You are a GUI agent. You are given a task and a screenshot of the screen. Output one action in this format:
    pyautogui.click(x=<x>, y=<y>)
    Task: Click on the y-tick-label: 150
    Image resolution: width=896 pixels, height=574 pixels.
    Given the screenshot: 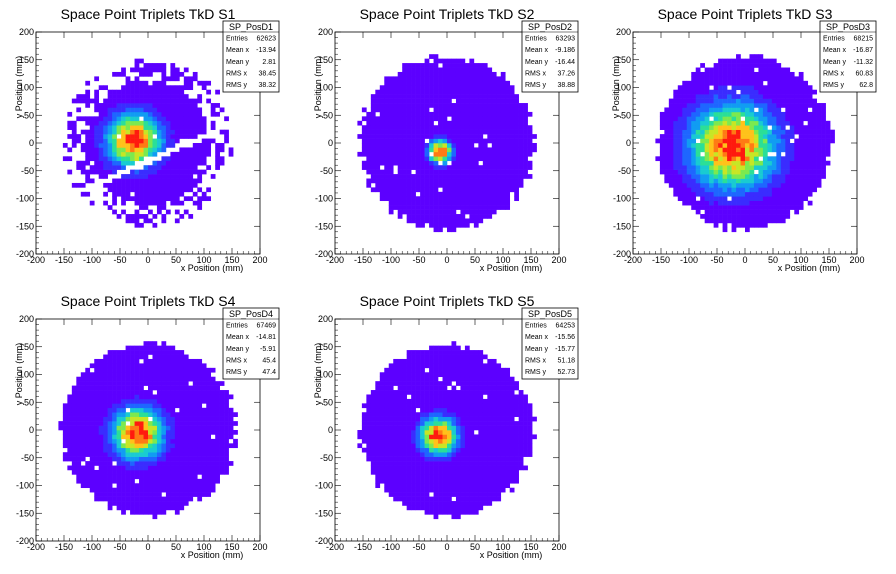 What is the action you would take?
    pyautogui.click(x=325, y=60)
    